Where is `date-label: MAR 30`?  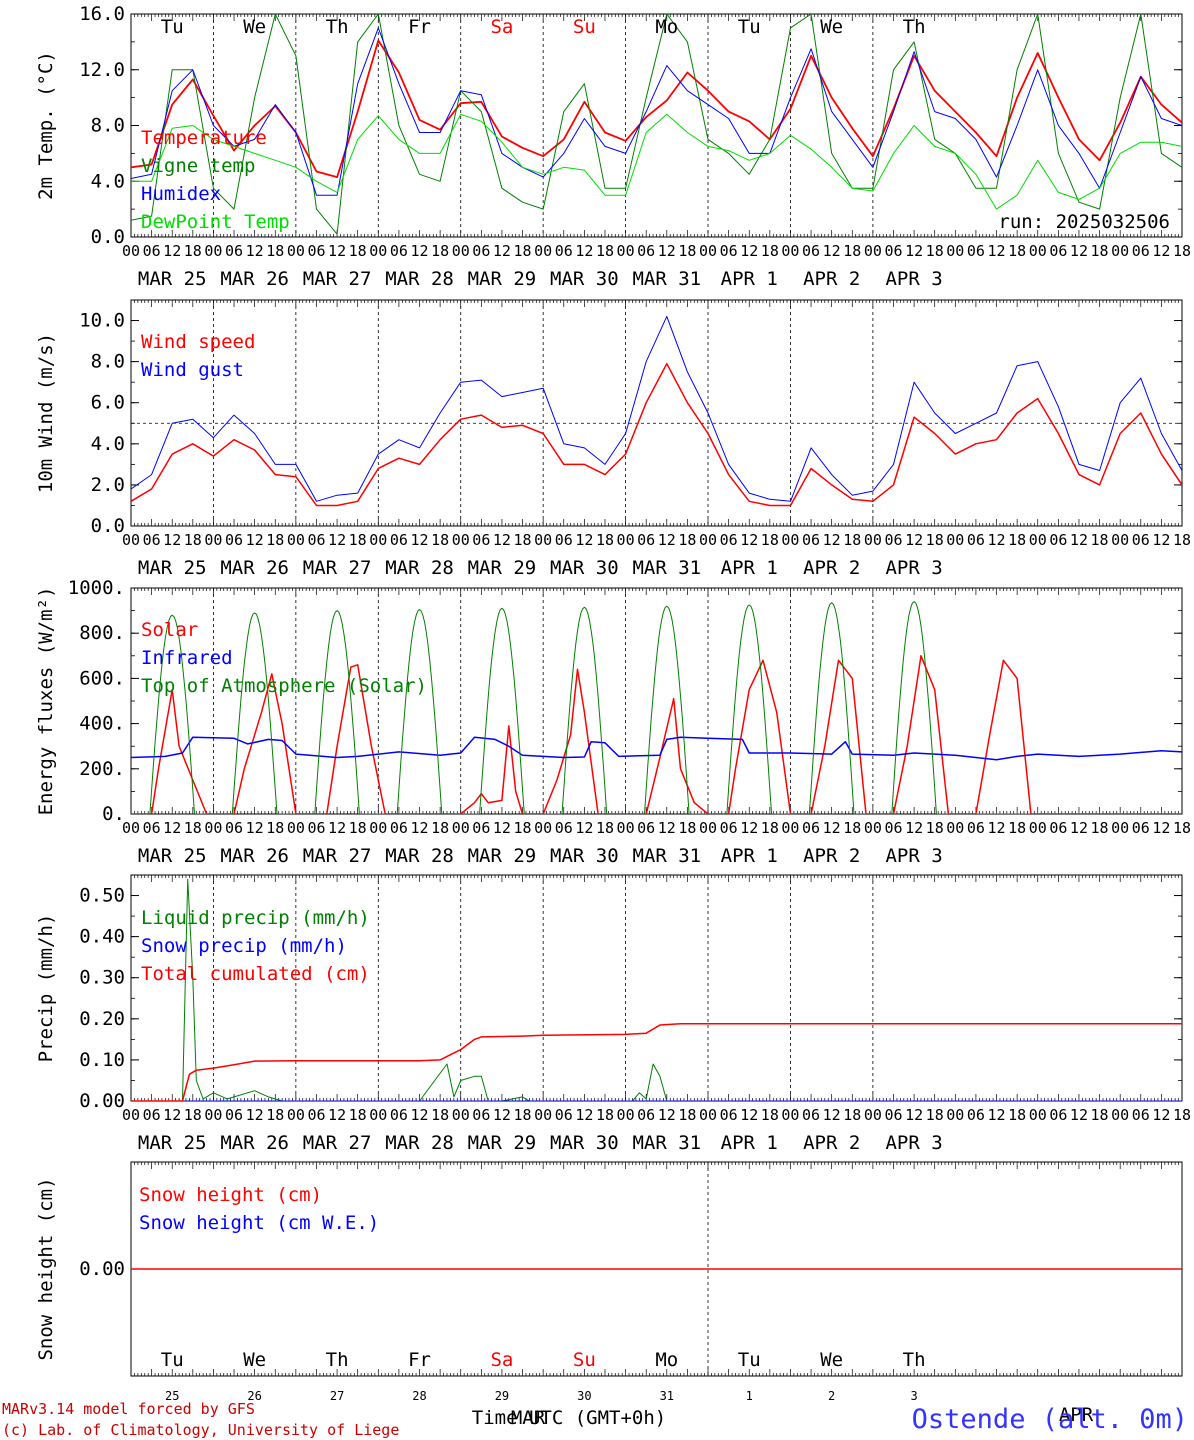 date-label: MAR 30 is located at coordinates (584, 1143).